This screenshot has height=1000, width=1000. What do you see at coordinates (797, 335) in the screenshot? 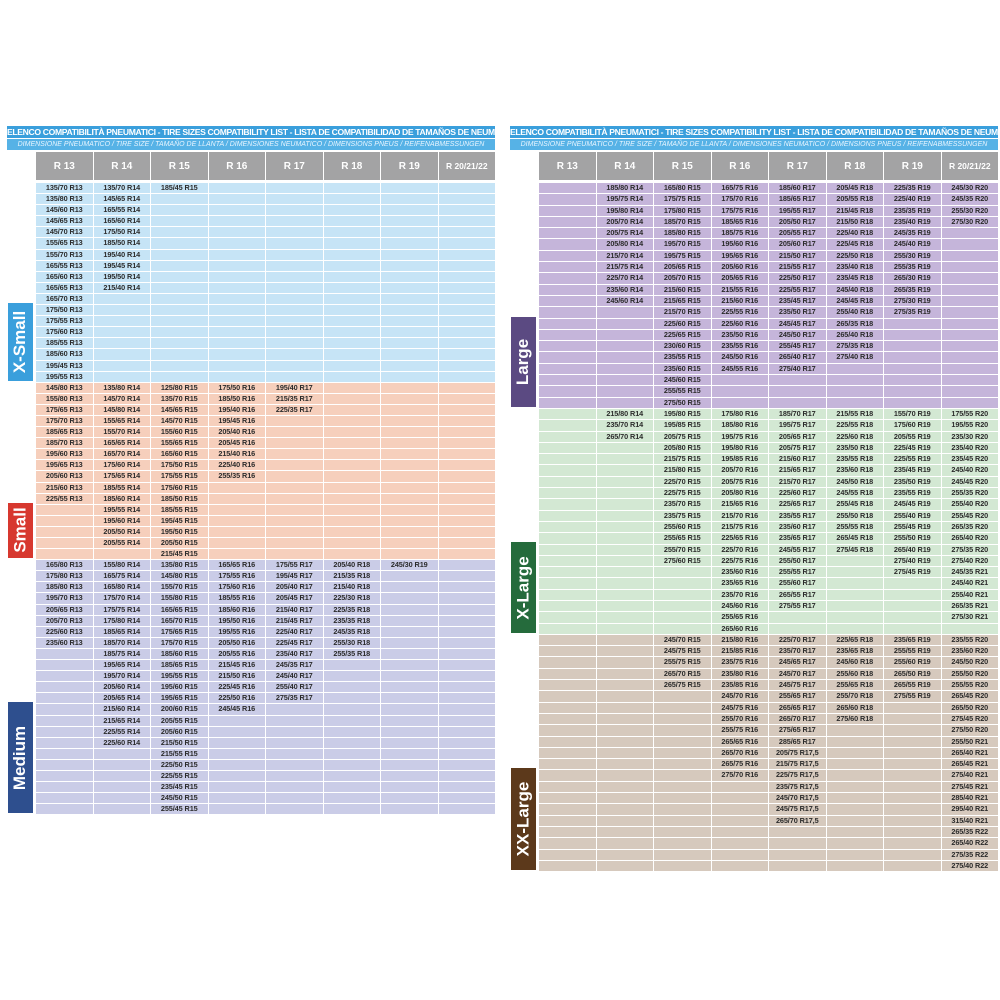
I see `tire-size-cell: 245/50 R17` at bounding box center [797, 335].